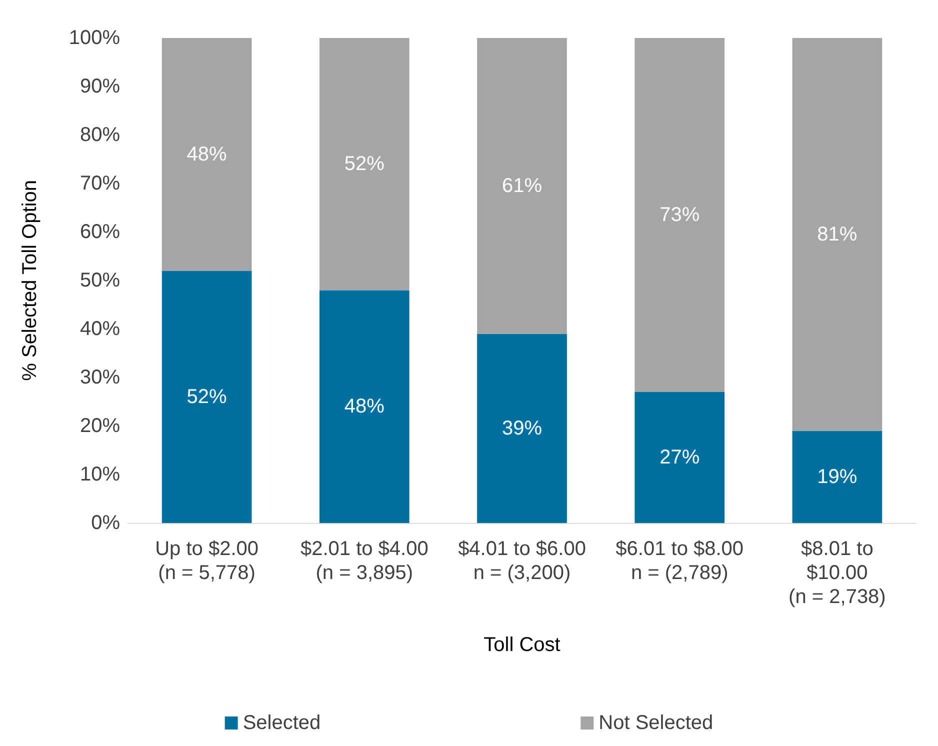  Describe the element at coordinates (656, 723) in the screenshot. I see `legend-label: Not Selected` at that location.